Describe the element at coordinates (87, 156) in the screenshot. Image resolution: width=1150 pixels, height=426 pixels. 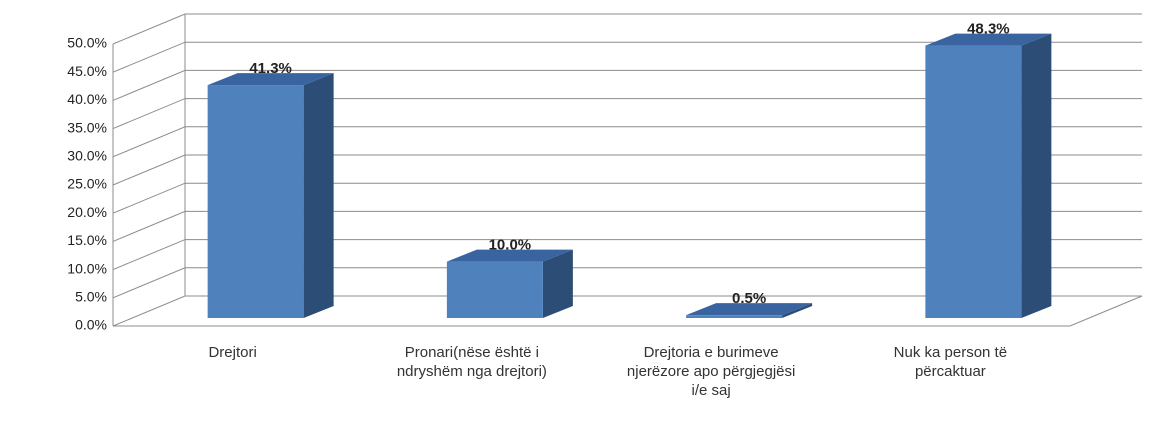
I see `y-tick-label: 30.0%` at that location.